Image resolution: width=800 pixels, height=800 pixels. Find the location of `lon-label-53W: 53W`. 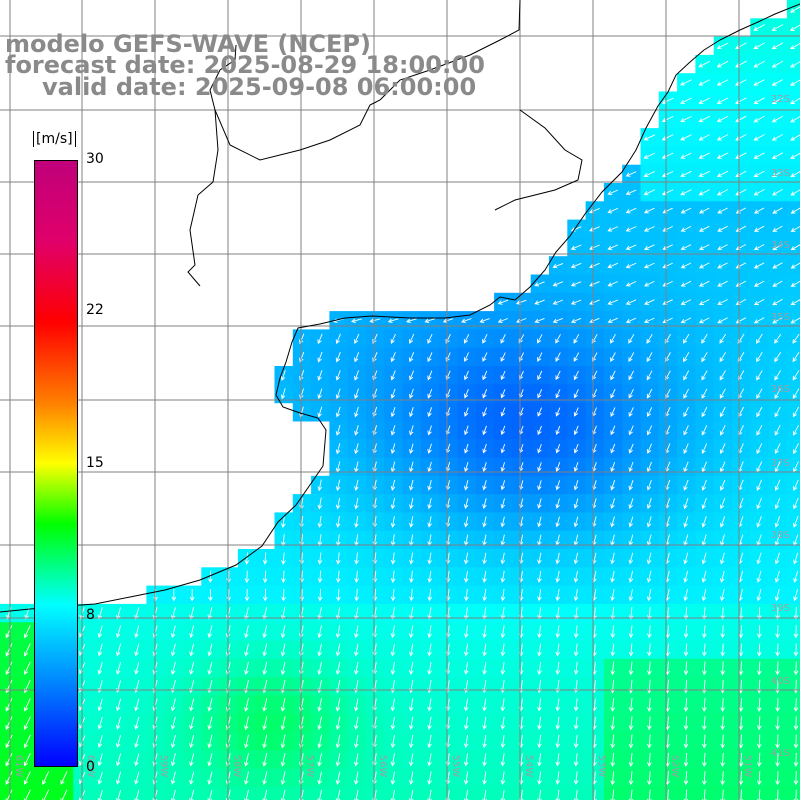

lon-label-53W: 53W is located at coordinates (601, 766).